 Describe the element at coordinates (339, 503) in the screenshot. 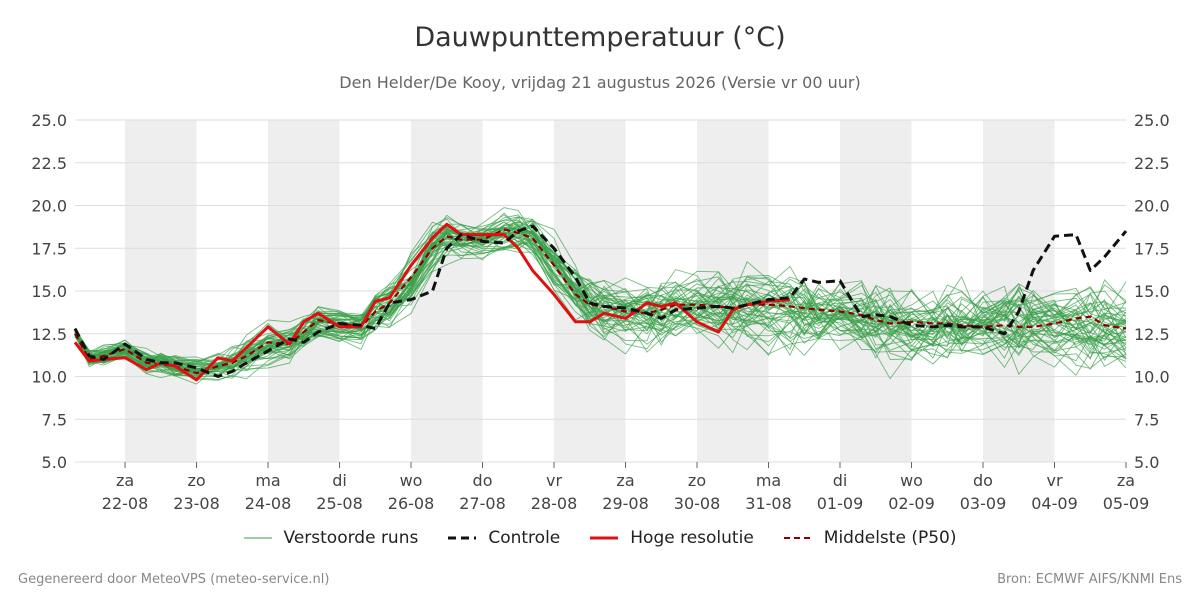

I see `x-tick-date: 25-08` at that location.